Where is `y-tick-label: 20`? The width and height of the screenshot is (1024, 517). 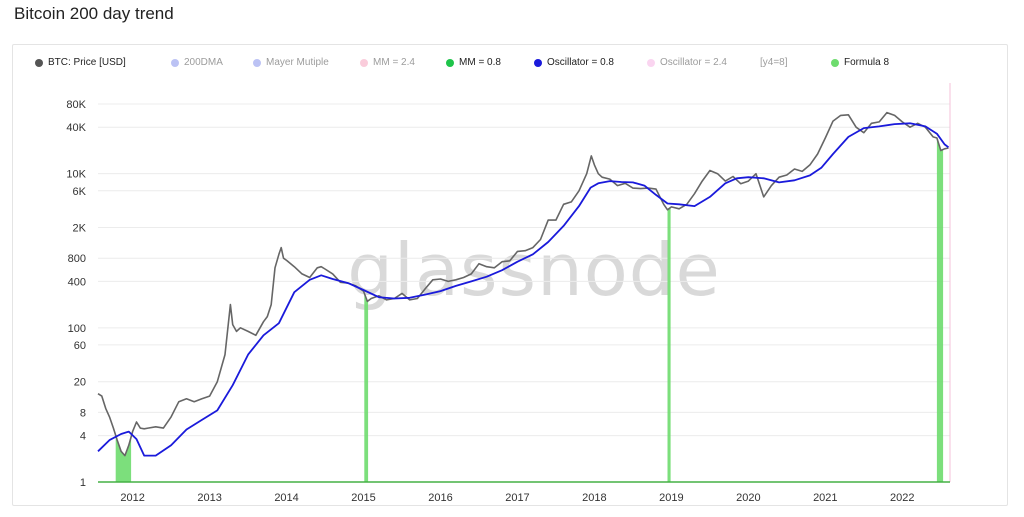 y-tick-label: 20 is located at coordinates (80, 383).